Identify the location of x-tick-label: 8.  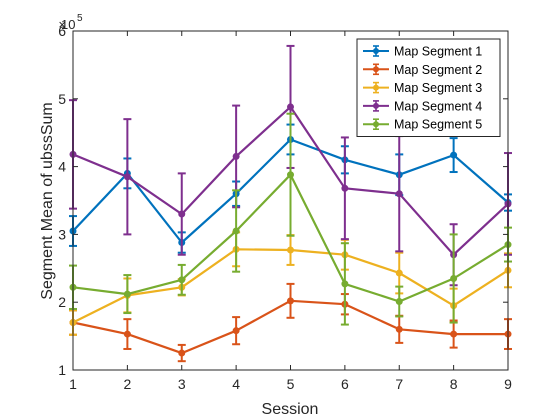
(454, 384).